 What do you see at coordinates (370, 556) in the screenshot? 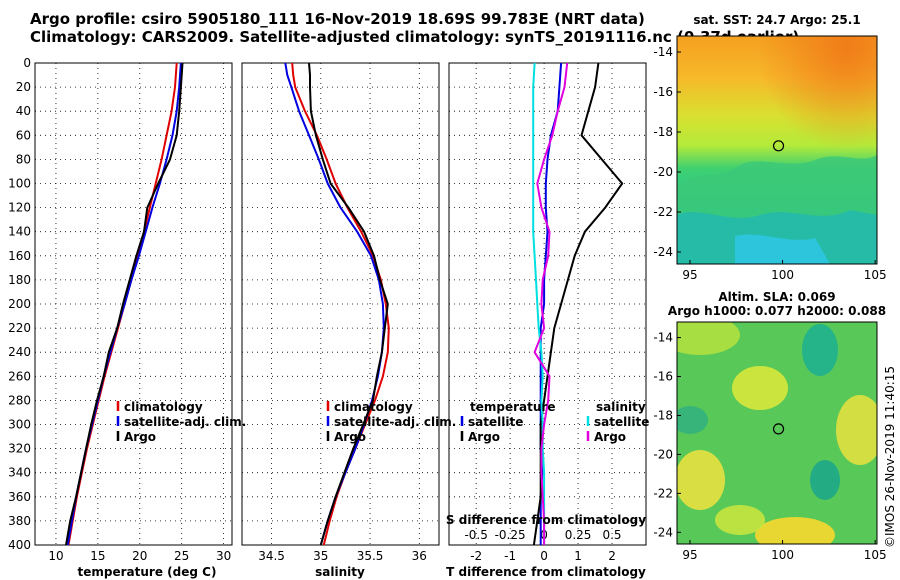
I see `x-tick-label: 35.5` at bounding box center [370, 556].